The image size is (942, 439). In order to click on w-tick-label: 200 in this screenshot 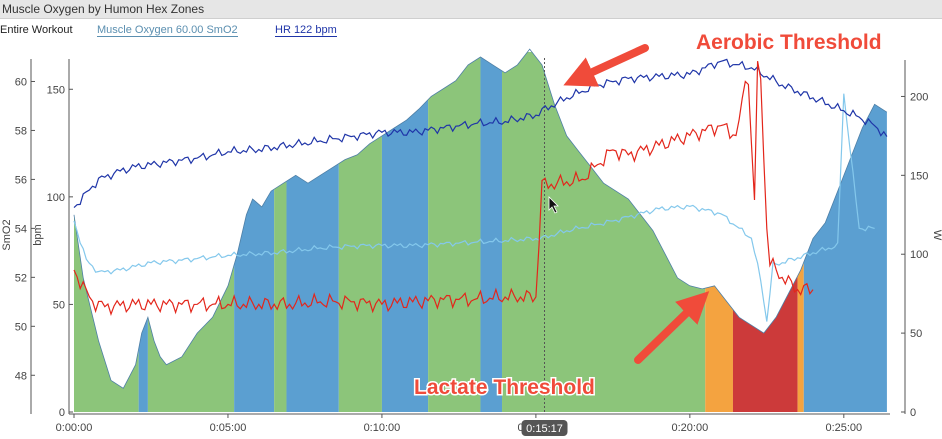, I will do `click(919, 97)`.